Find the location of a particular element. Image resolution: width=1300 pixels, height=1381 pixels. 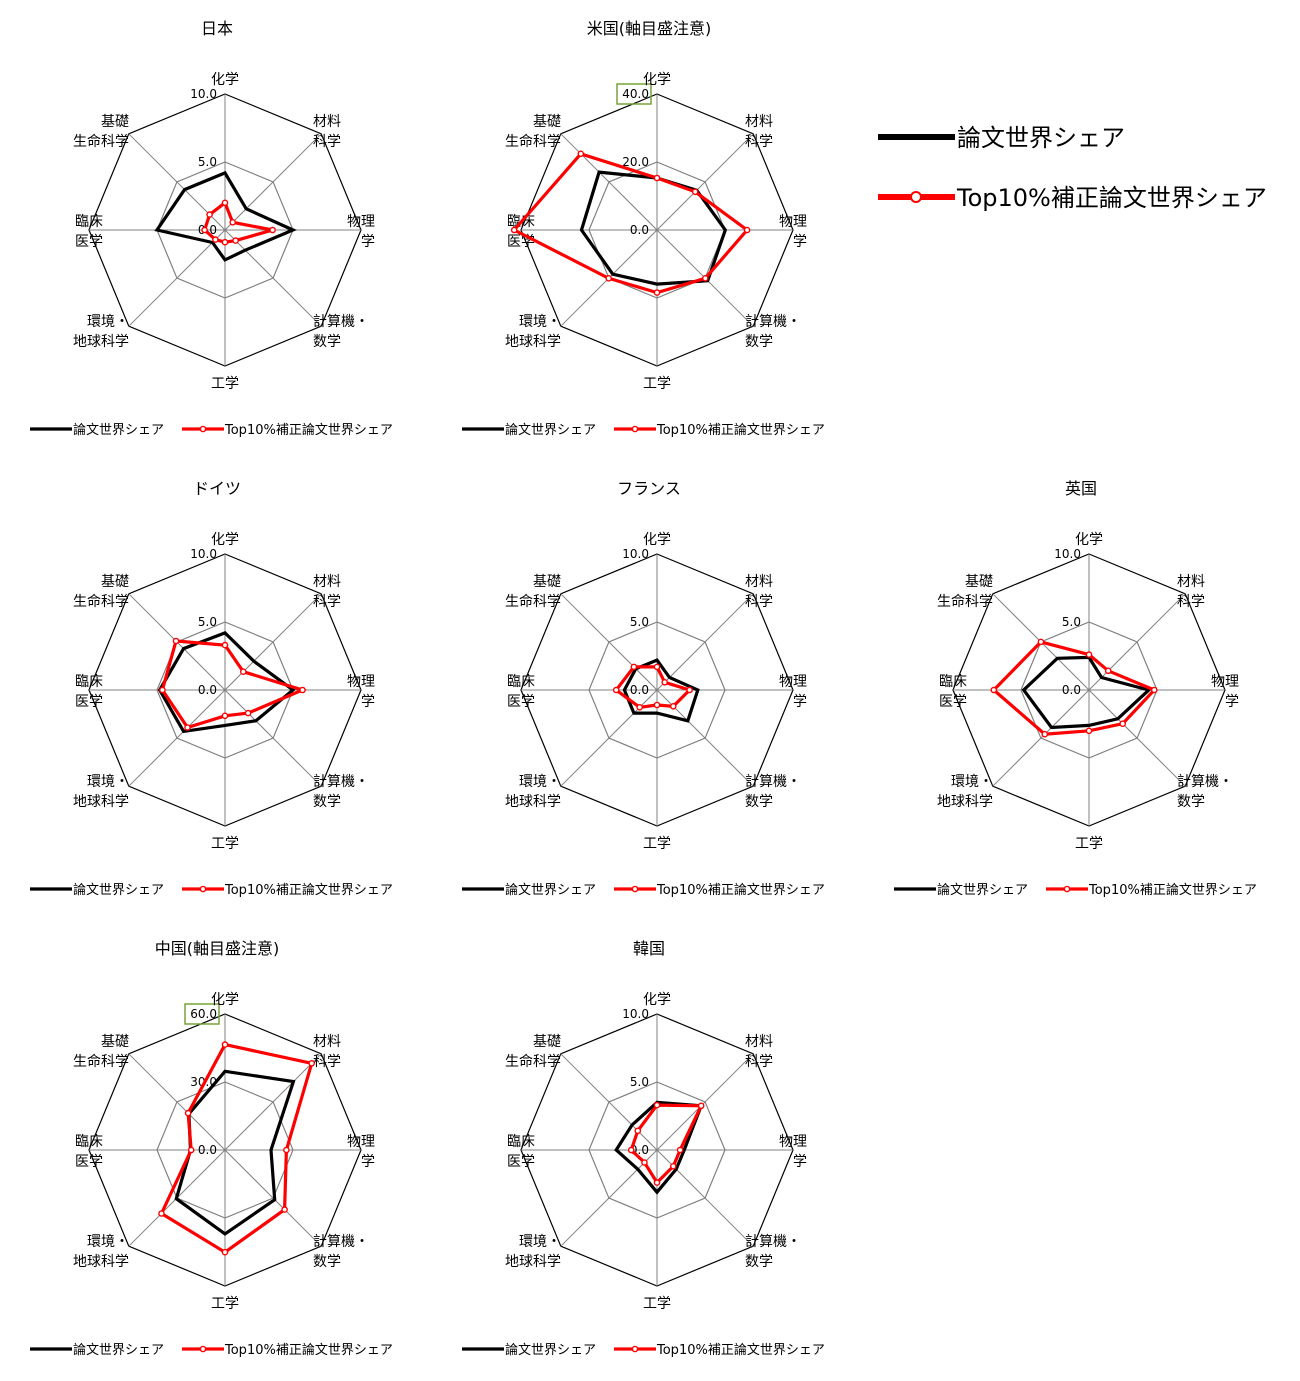

chart-title: ドイツ is located at coordinates (217, 488).